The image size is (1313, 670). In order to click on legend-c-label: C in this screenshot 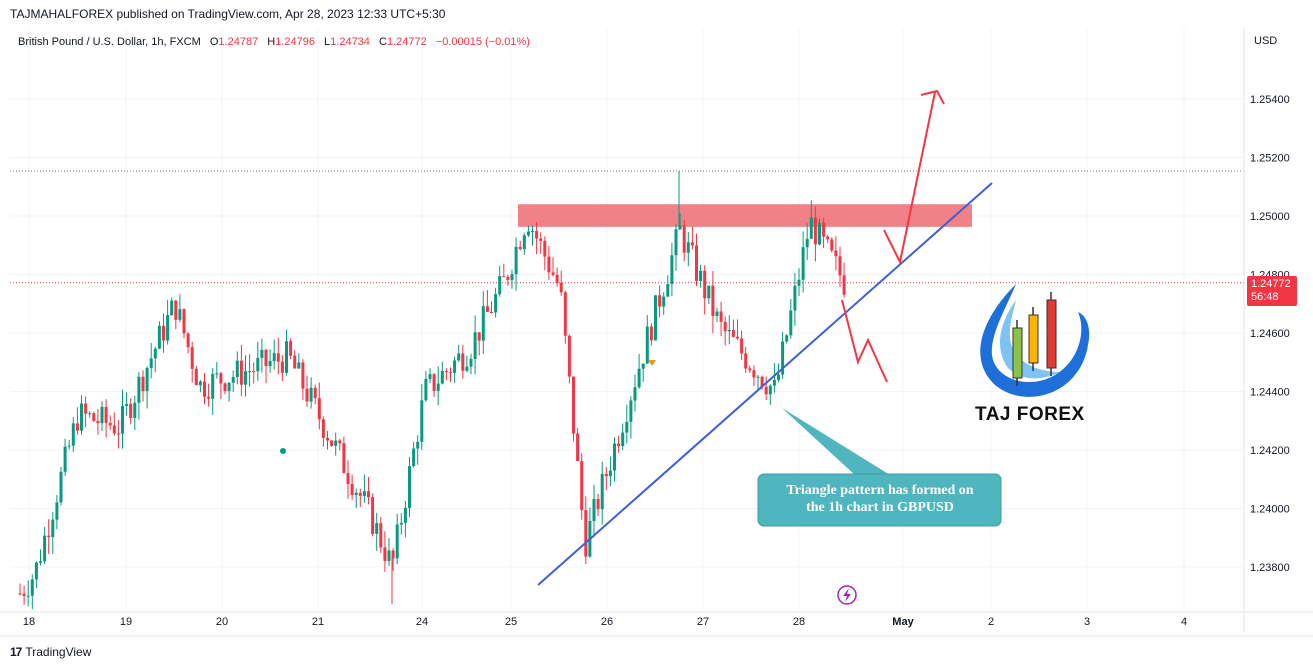, I will do `click(383, 42)`.